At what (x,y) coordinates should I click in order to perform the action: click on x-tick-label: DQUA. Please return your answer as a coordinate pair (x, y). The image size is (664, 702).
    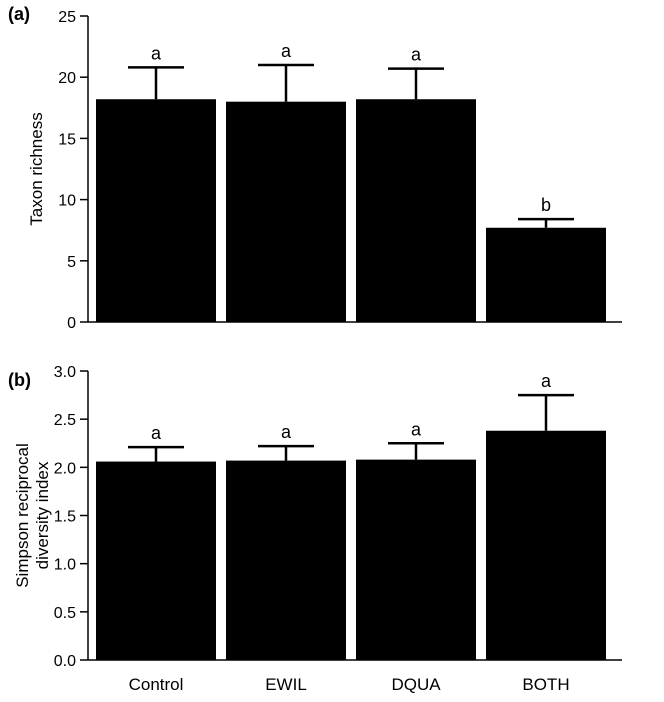
    Looking at the image, I should click on (416, 684).